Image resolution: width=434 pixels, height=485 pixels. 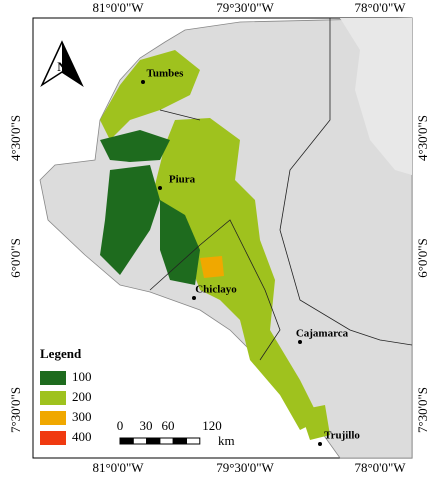 I want to click on legend-label: 400, so click(x=82, y=436).